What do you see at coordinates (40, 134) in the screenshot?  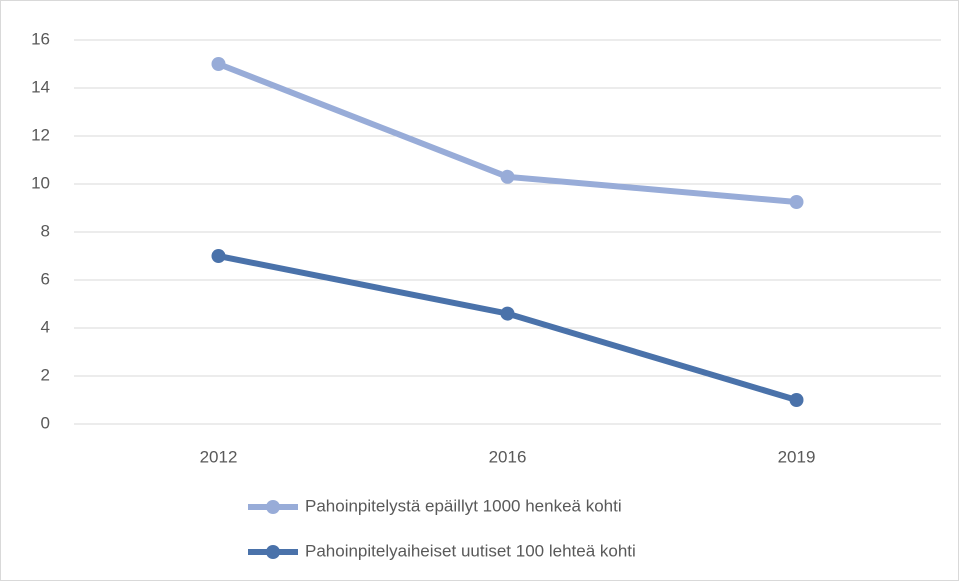 I see `y-tick-label: 12` at bounding box center [40, 134].